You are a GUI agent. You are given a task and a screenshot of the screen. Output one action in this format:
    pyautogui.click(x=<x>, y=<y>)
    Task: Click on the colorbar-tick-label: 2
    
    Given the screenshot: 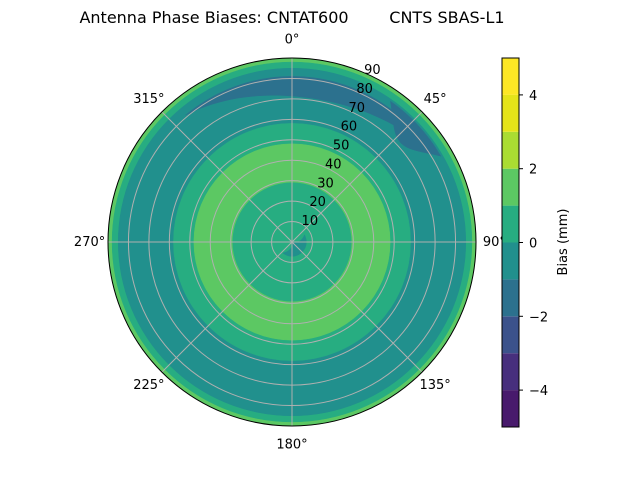 What is the action you would take?
    pyautogui.click(x=533, y=170)
    